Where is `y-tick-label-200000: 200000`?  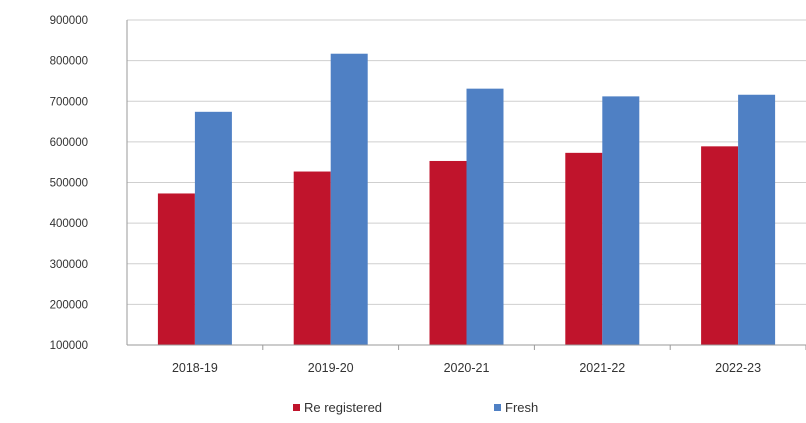 y-tick-label-200000: 200000 is located at coordinates (69, 305).